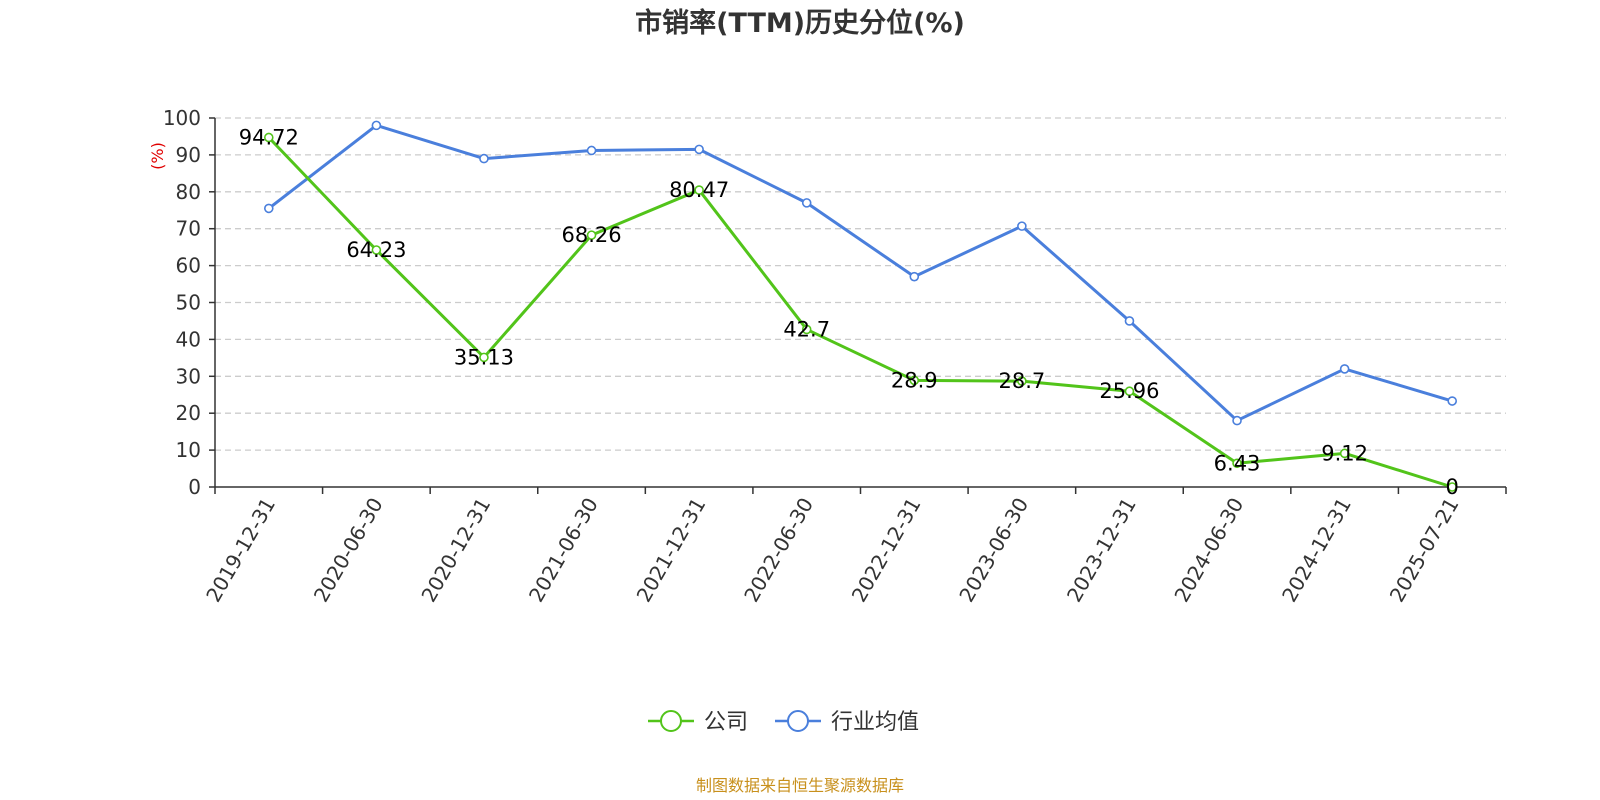 The image size is (1600, 800). What do you see at coordinates (800, 23) in the screenshot?
I see `chart-title: 市销率(TTM)历史分位(%)` at bounding box center [800, 23].